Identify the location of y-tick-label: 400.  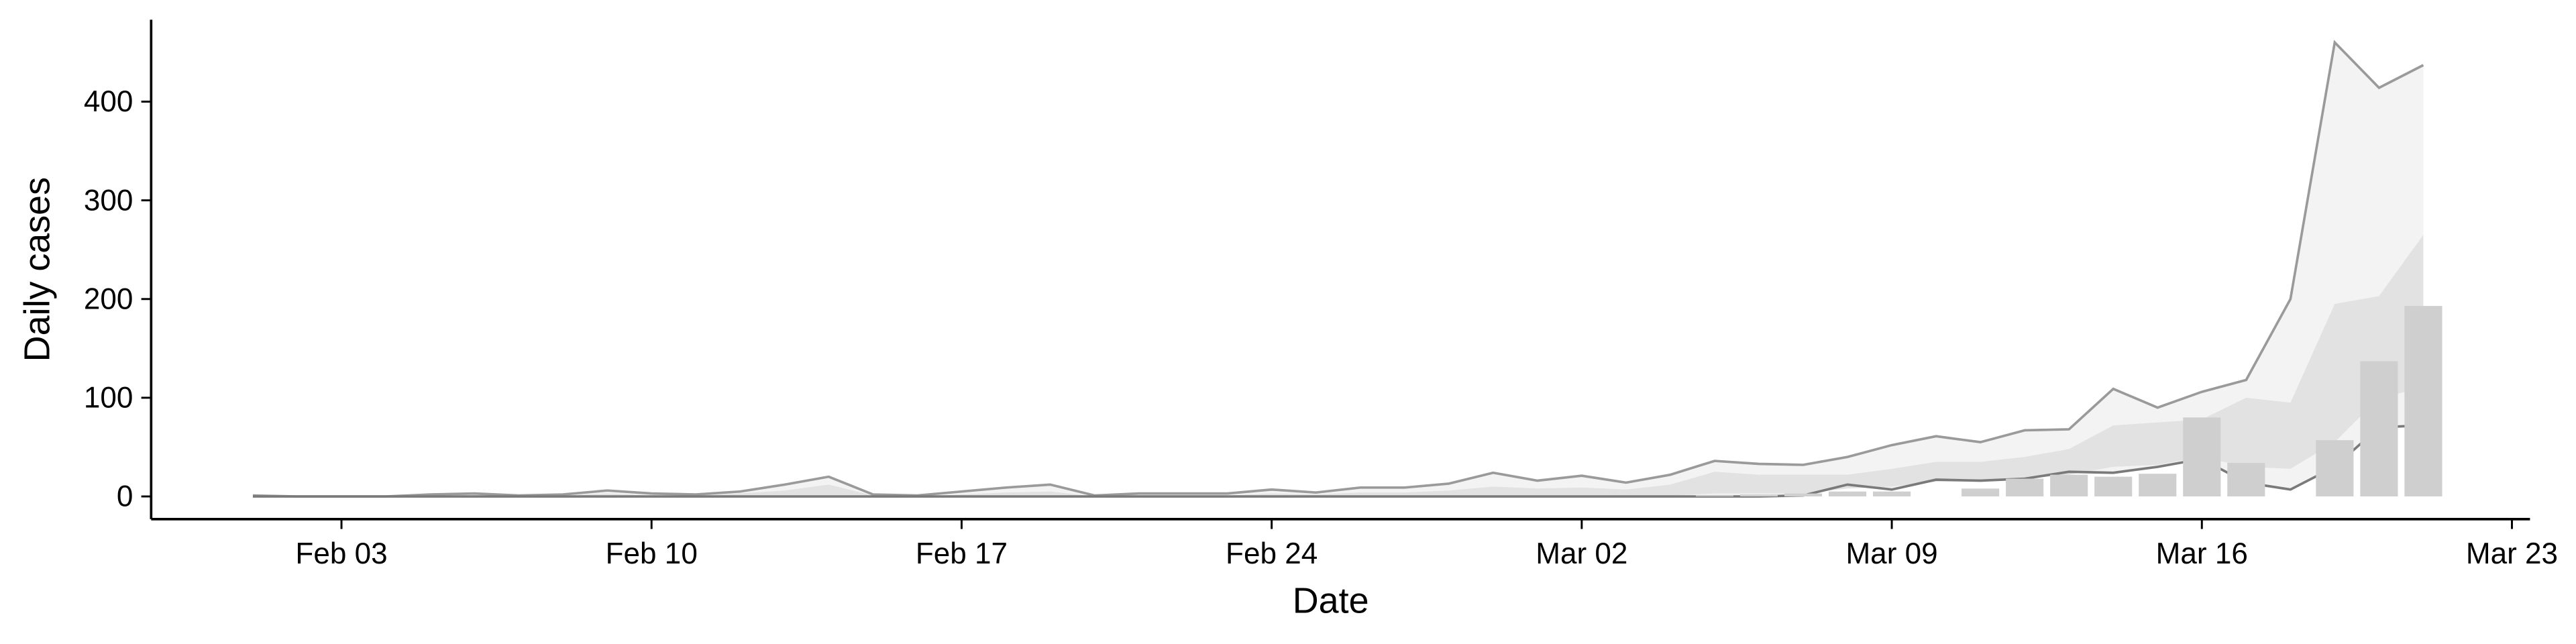
(108, 101).